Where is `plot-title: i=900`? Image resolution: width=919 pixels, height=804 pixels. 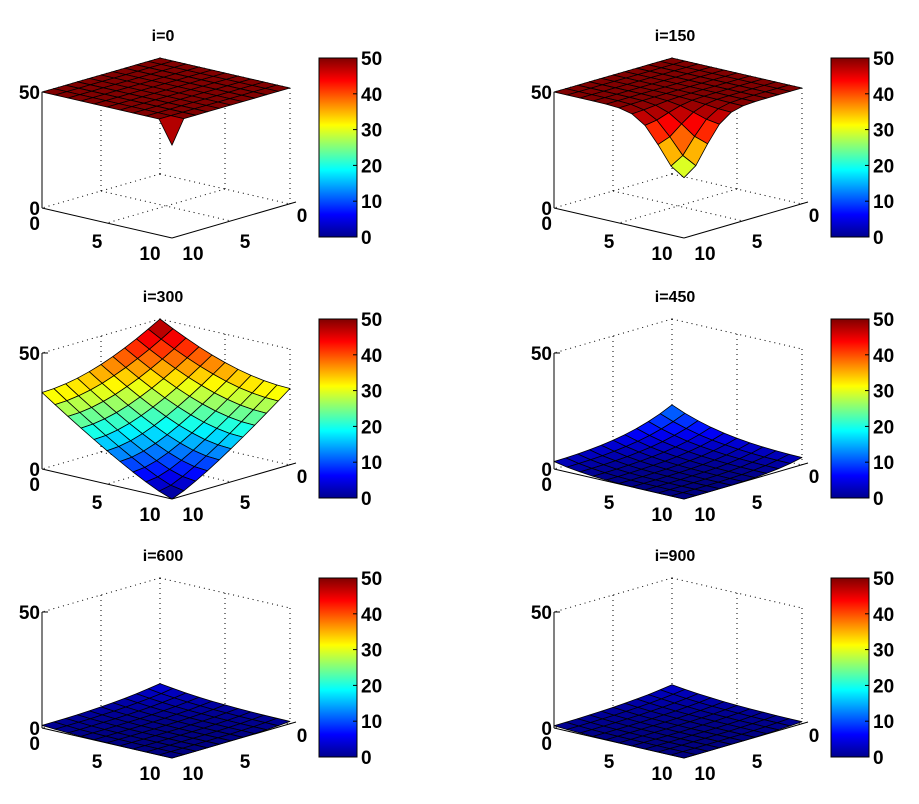
plot-title: i=900 is located at coordinates (675, 556).